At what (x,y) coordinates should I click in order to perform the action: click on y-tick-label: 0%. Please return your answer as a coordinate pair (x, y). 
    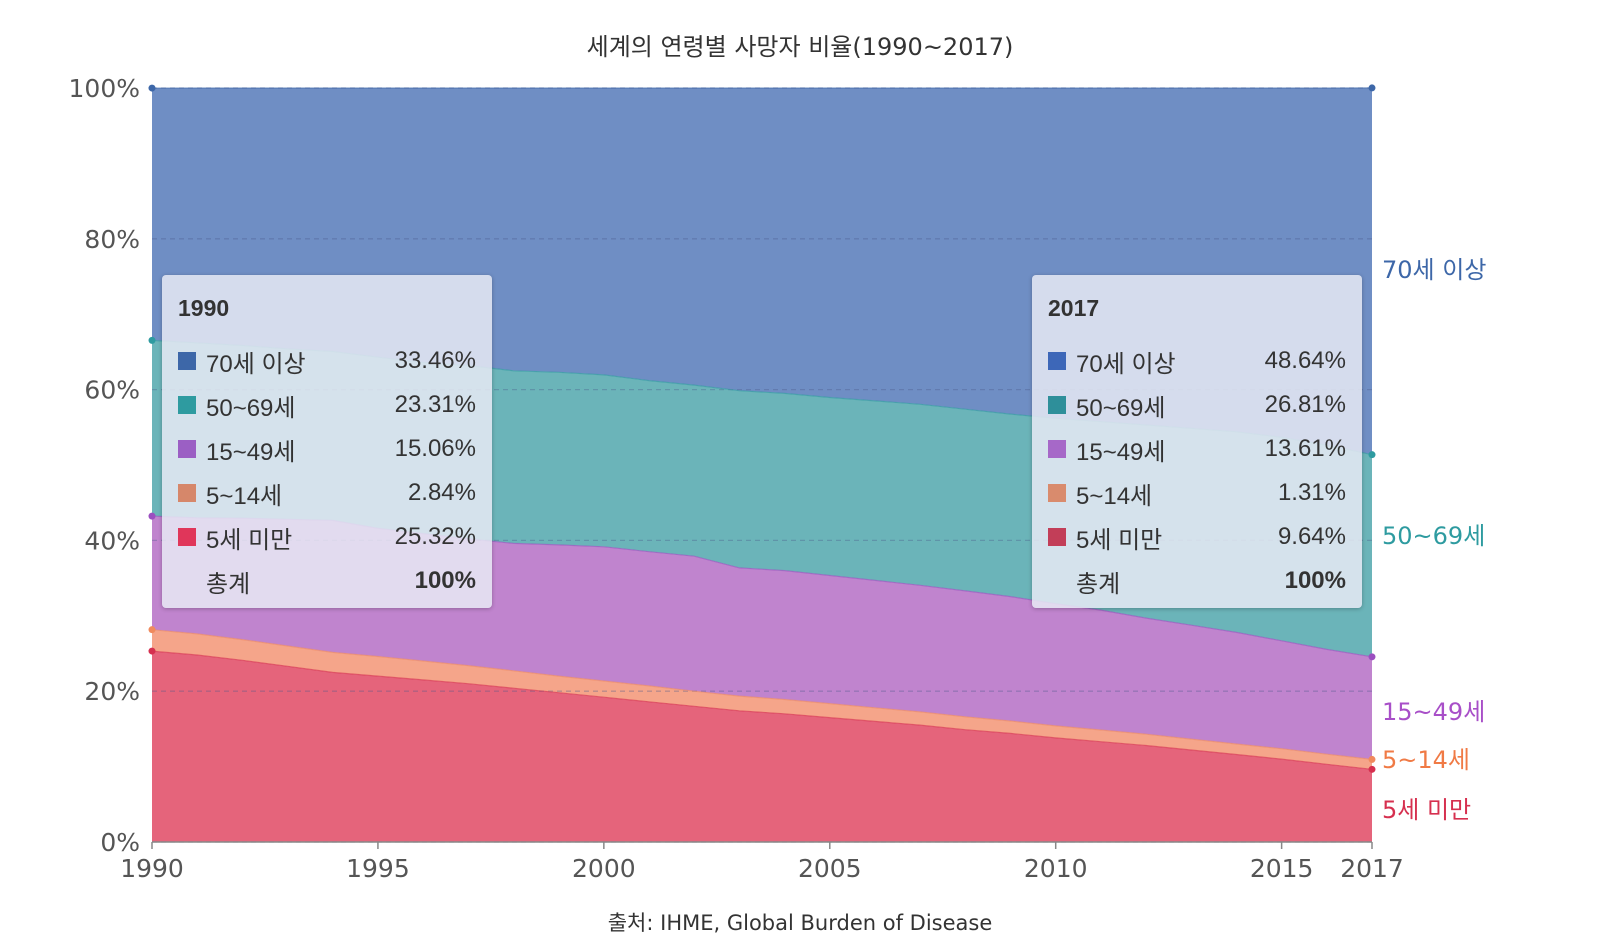
    Looking at the image, I should click on (120, 842).